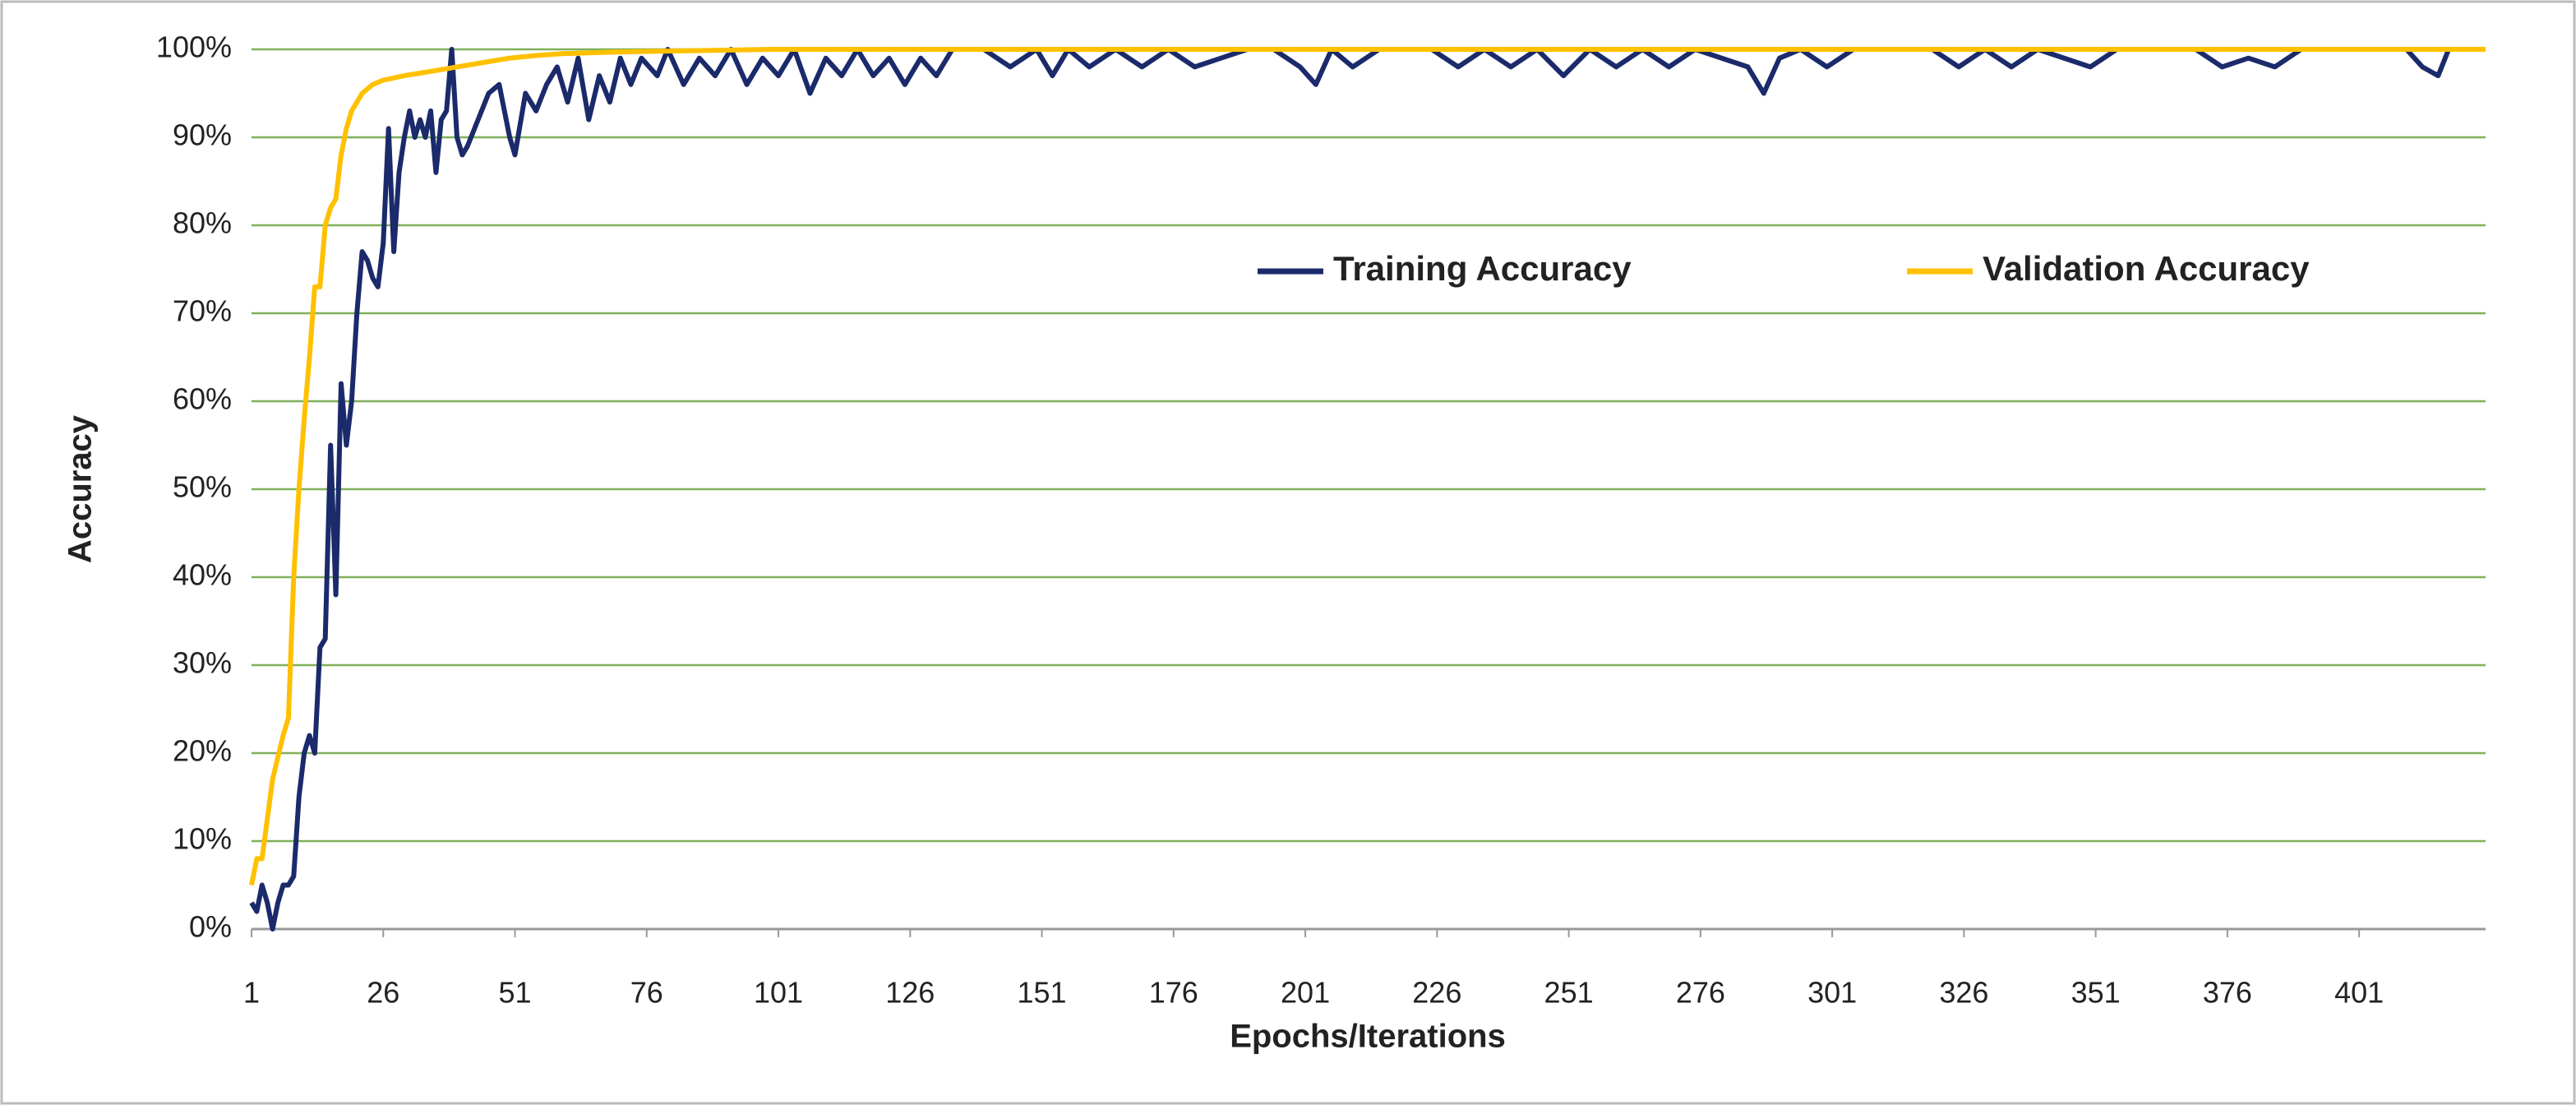 The width and height of the screenshot is (2576, 1105). Describe the element at coordinates (1963, 993) in the screenshot. I see `x-tick-label: 326` at that location.